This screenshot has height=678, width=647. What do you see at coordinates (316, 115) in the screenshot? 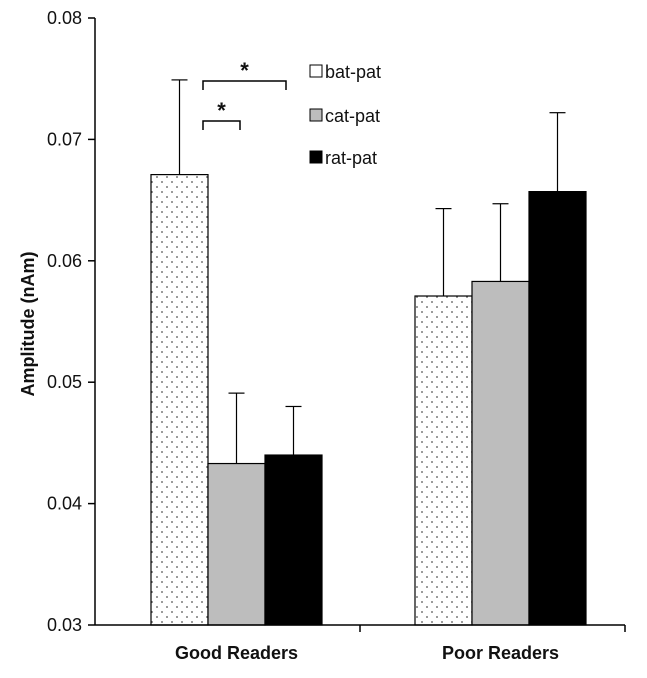
I see `legend-swatch-cat-pat` at bounding box center [316, 115].